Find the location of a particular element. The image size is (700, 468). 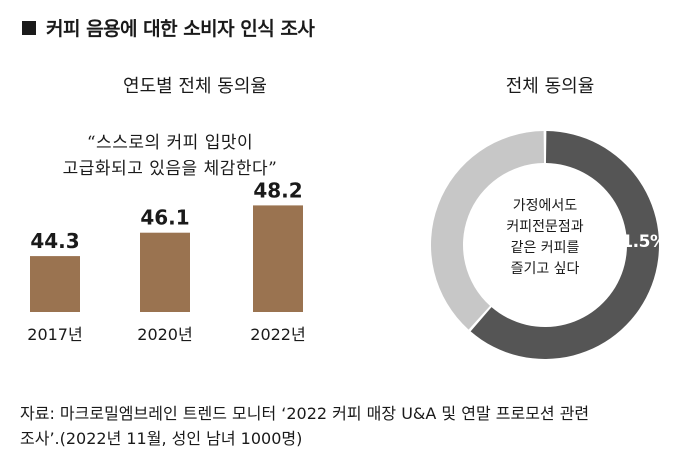

donut-percent-label: 61.5% is located at coordinates (638, 242).